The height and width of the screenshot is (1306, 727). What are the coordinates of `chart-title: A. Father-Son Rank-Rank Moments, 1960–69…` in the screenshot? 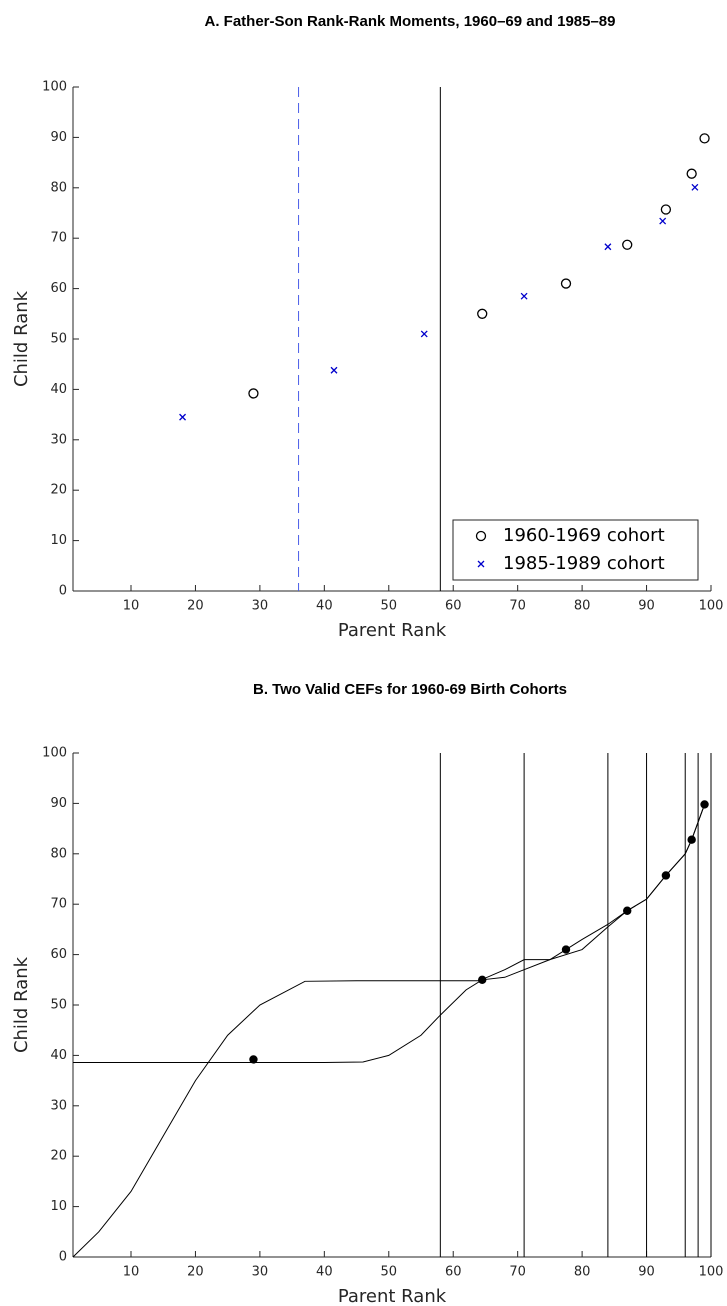 It's located at (410, 21).